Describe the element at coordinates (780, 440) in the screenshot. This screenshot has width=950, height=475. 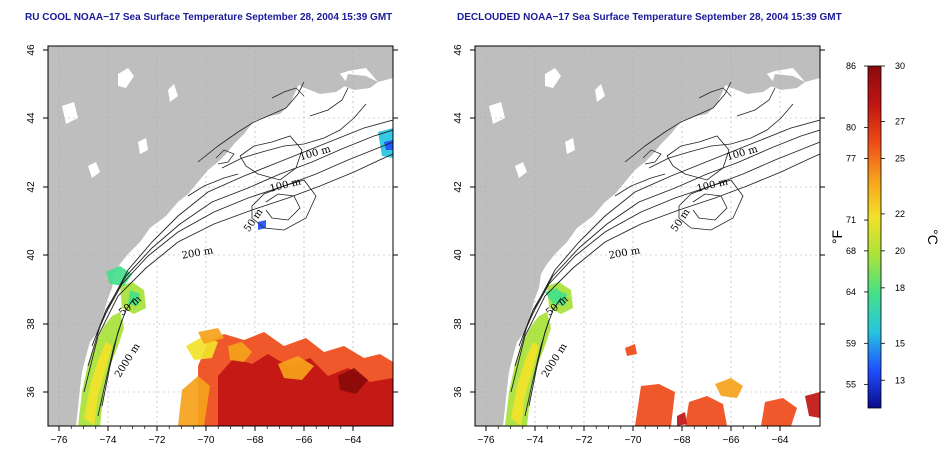
I see `lon-tick-label: −64` at that location.